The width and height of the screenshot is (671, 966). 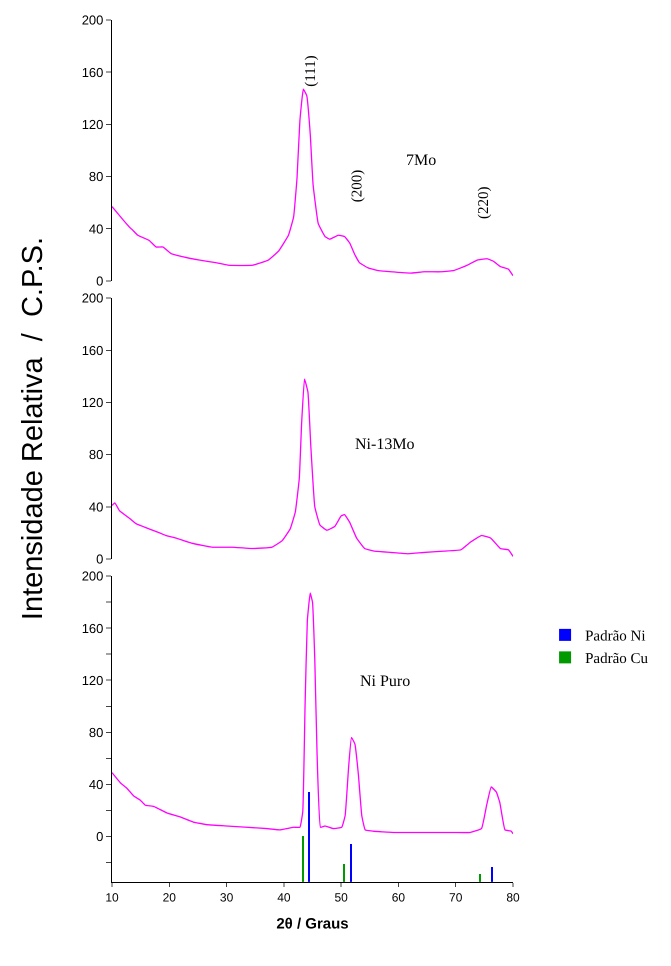 I want to click on x-tick-label: 20, so click(x=169, y=897).